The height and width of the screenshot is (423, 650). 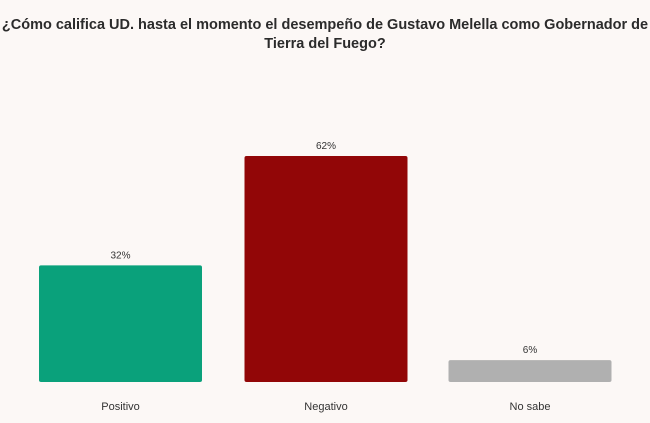 I want to click on category-label-no-sabe: No sabe, so click(x=530, y=407).